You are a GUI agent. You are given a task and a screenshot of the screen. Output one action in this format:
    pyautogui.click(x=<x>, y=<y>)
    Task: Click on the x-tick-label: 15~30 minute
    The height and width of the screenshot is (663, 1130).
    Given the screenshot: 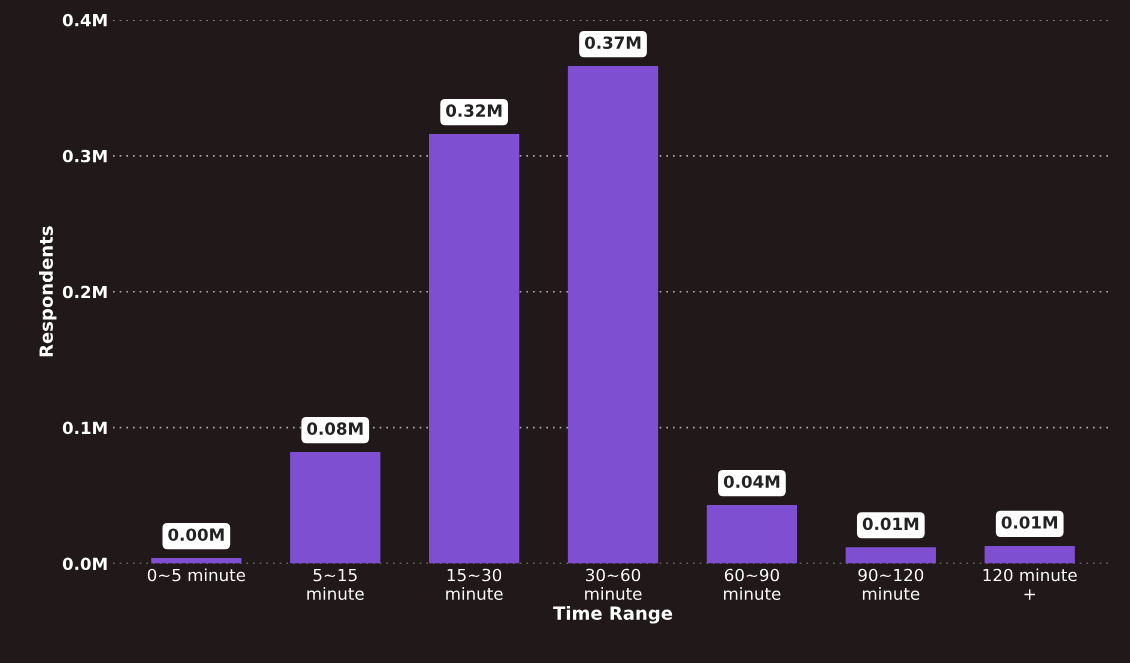 What is the action you would take?
    pyautogui.click(x=474, y=584)
    